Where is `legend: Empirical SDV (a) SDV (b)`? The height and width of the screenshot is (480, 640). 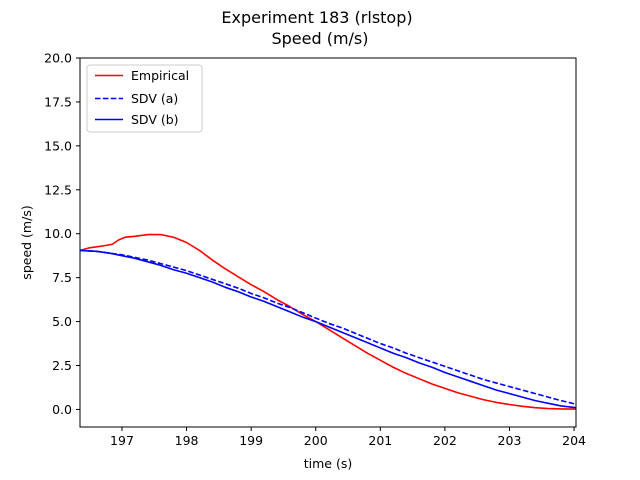 legend: Empirical SDV (a) SDV (b) is located at coordinates (144, 98).